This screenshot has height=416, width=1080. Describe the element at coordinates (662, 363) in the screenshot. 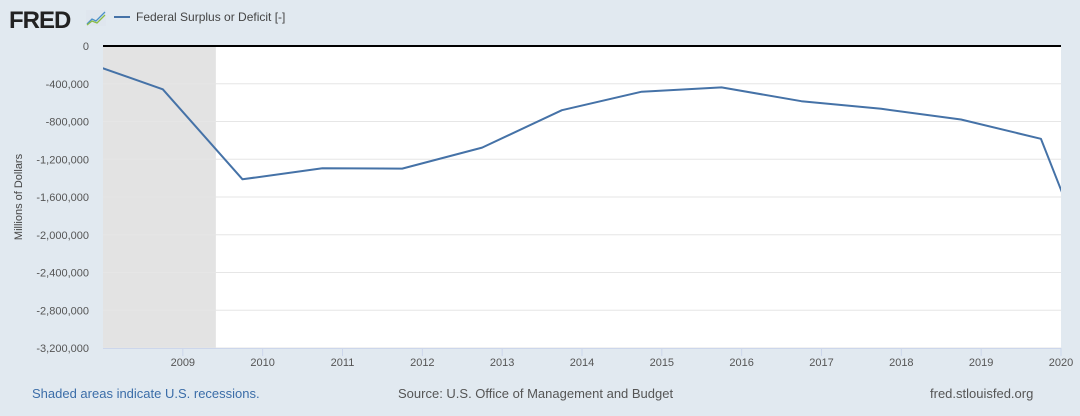

I see `x-tick-label: 2015` at that location.